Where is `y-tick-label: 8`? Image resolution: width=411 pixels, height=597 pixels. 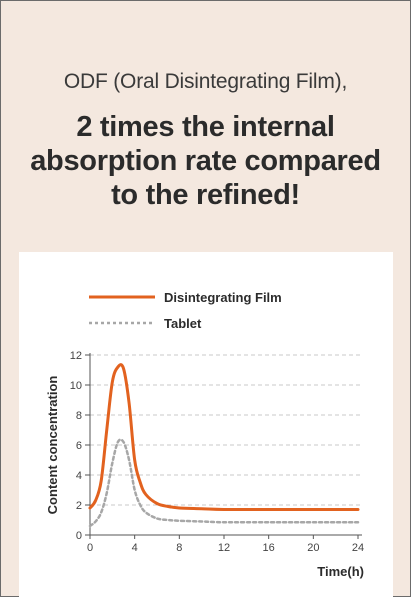 y-tick-label: 8 is located at coordinates (79, 416).